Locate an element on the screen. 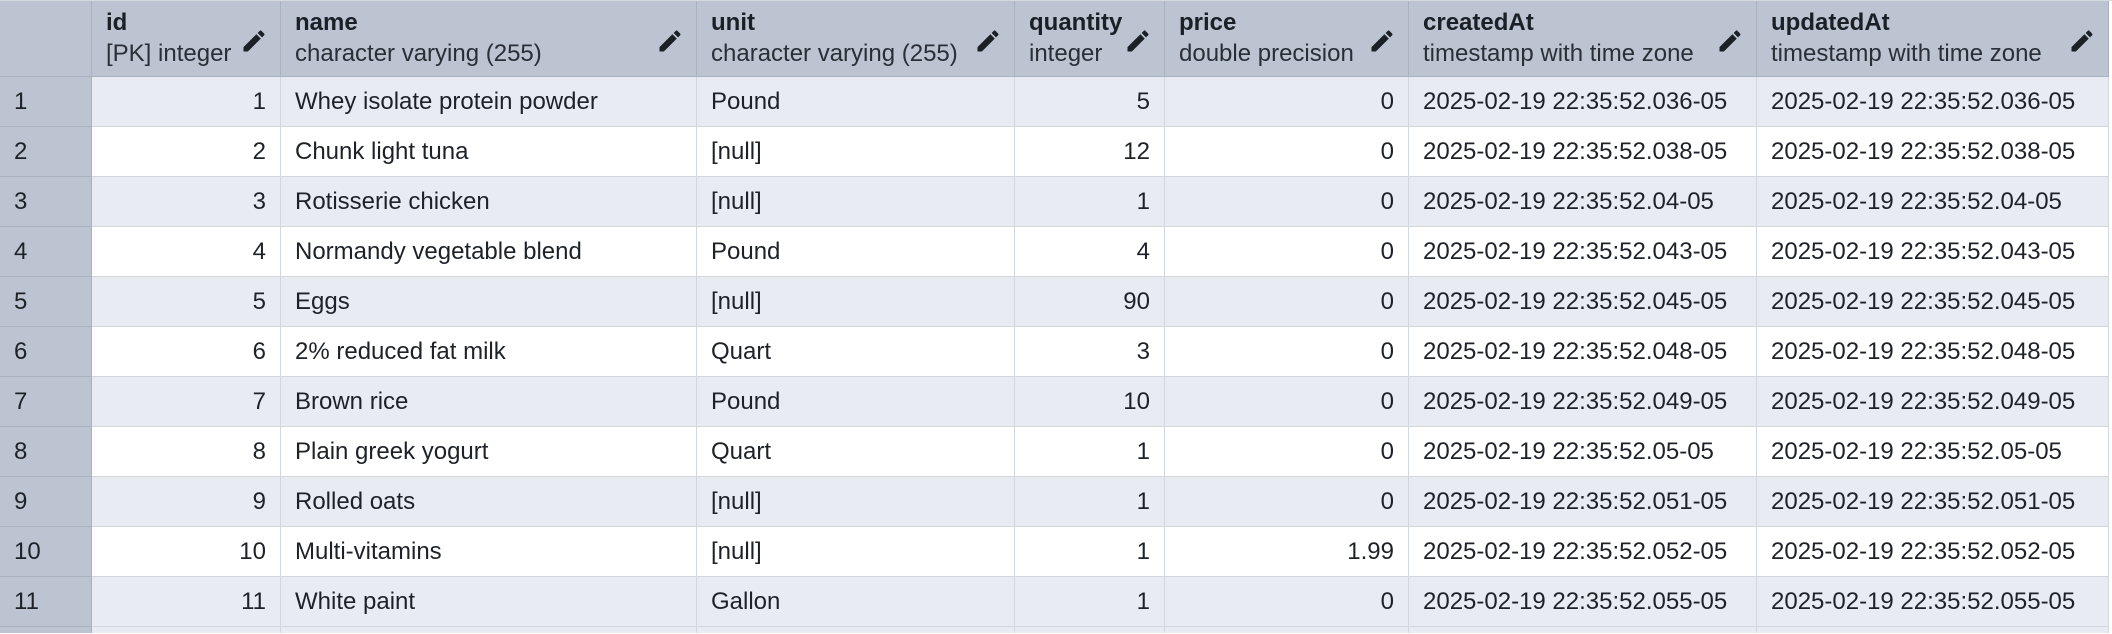 Image resolution: width=2112 pixels, height=634 pixels. cell-quantity: 10 is located at coordinates (1090, 402).